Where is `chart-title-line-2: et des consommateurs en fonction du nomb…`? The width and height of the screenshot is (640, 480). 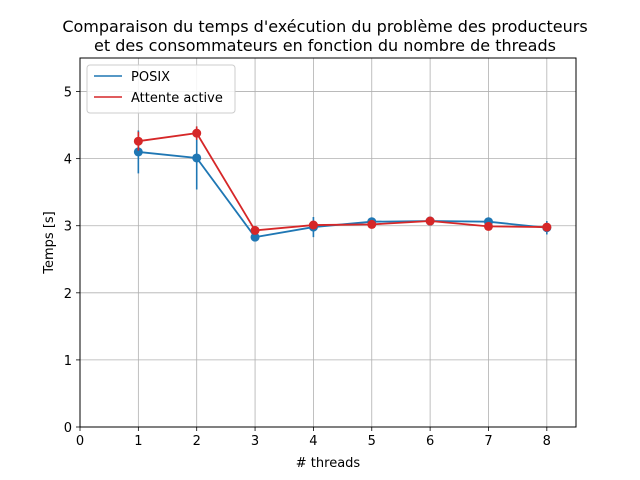 chart-title-line-2: et des consommateurs en fonction du nomb… is located at coordinates (325, 45).